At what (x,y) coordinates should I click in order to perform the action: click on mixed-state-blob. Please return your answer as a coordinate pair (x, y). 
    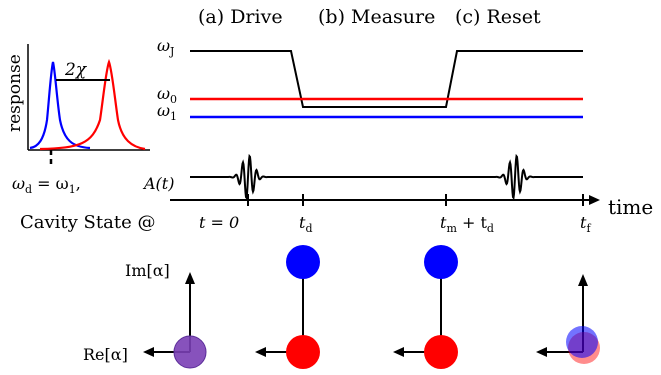
    Looking at the image, I should click on (190, 352).